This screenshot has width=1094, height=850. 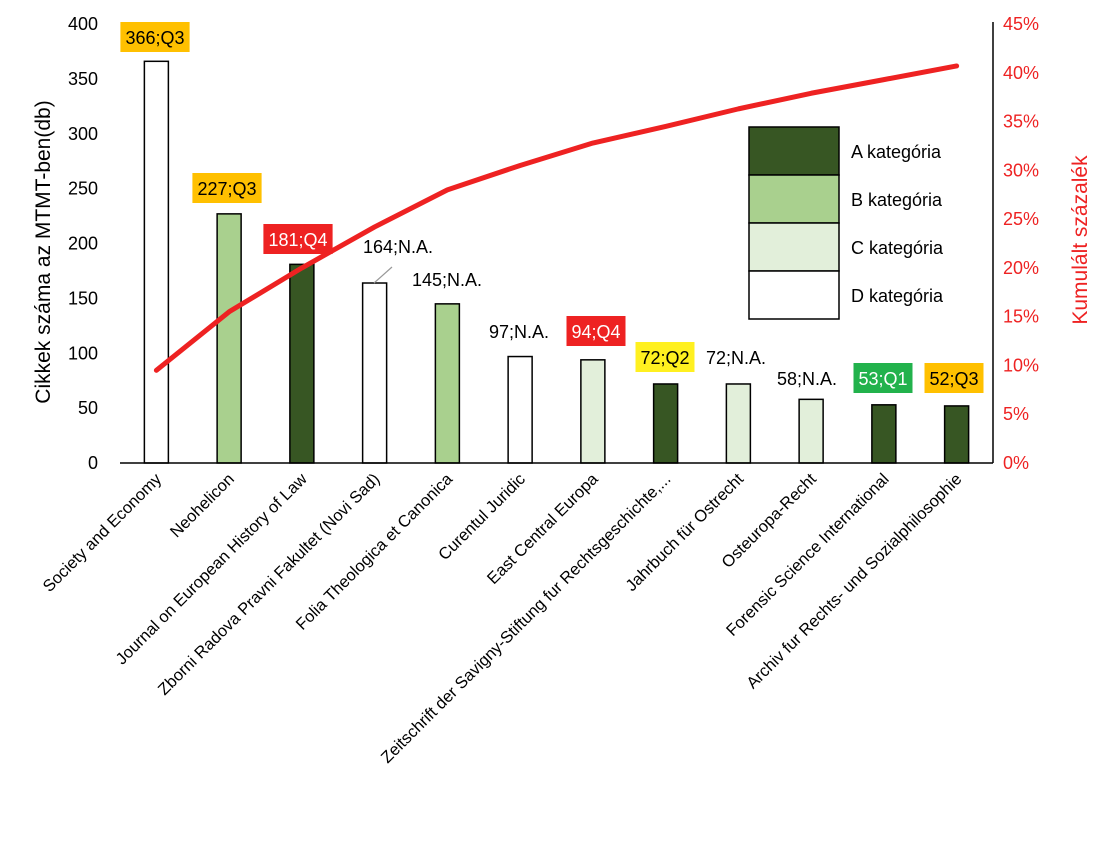 What do you see at coordinates (519, 332) in the screenshot?
I see `data-label: 97;N.A.` at bounding box center [519, 332].